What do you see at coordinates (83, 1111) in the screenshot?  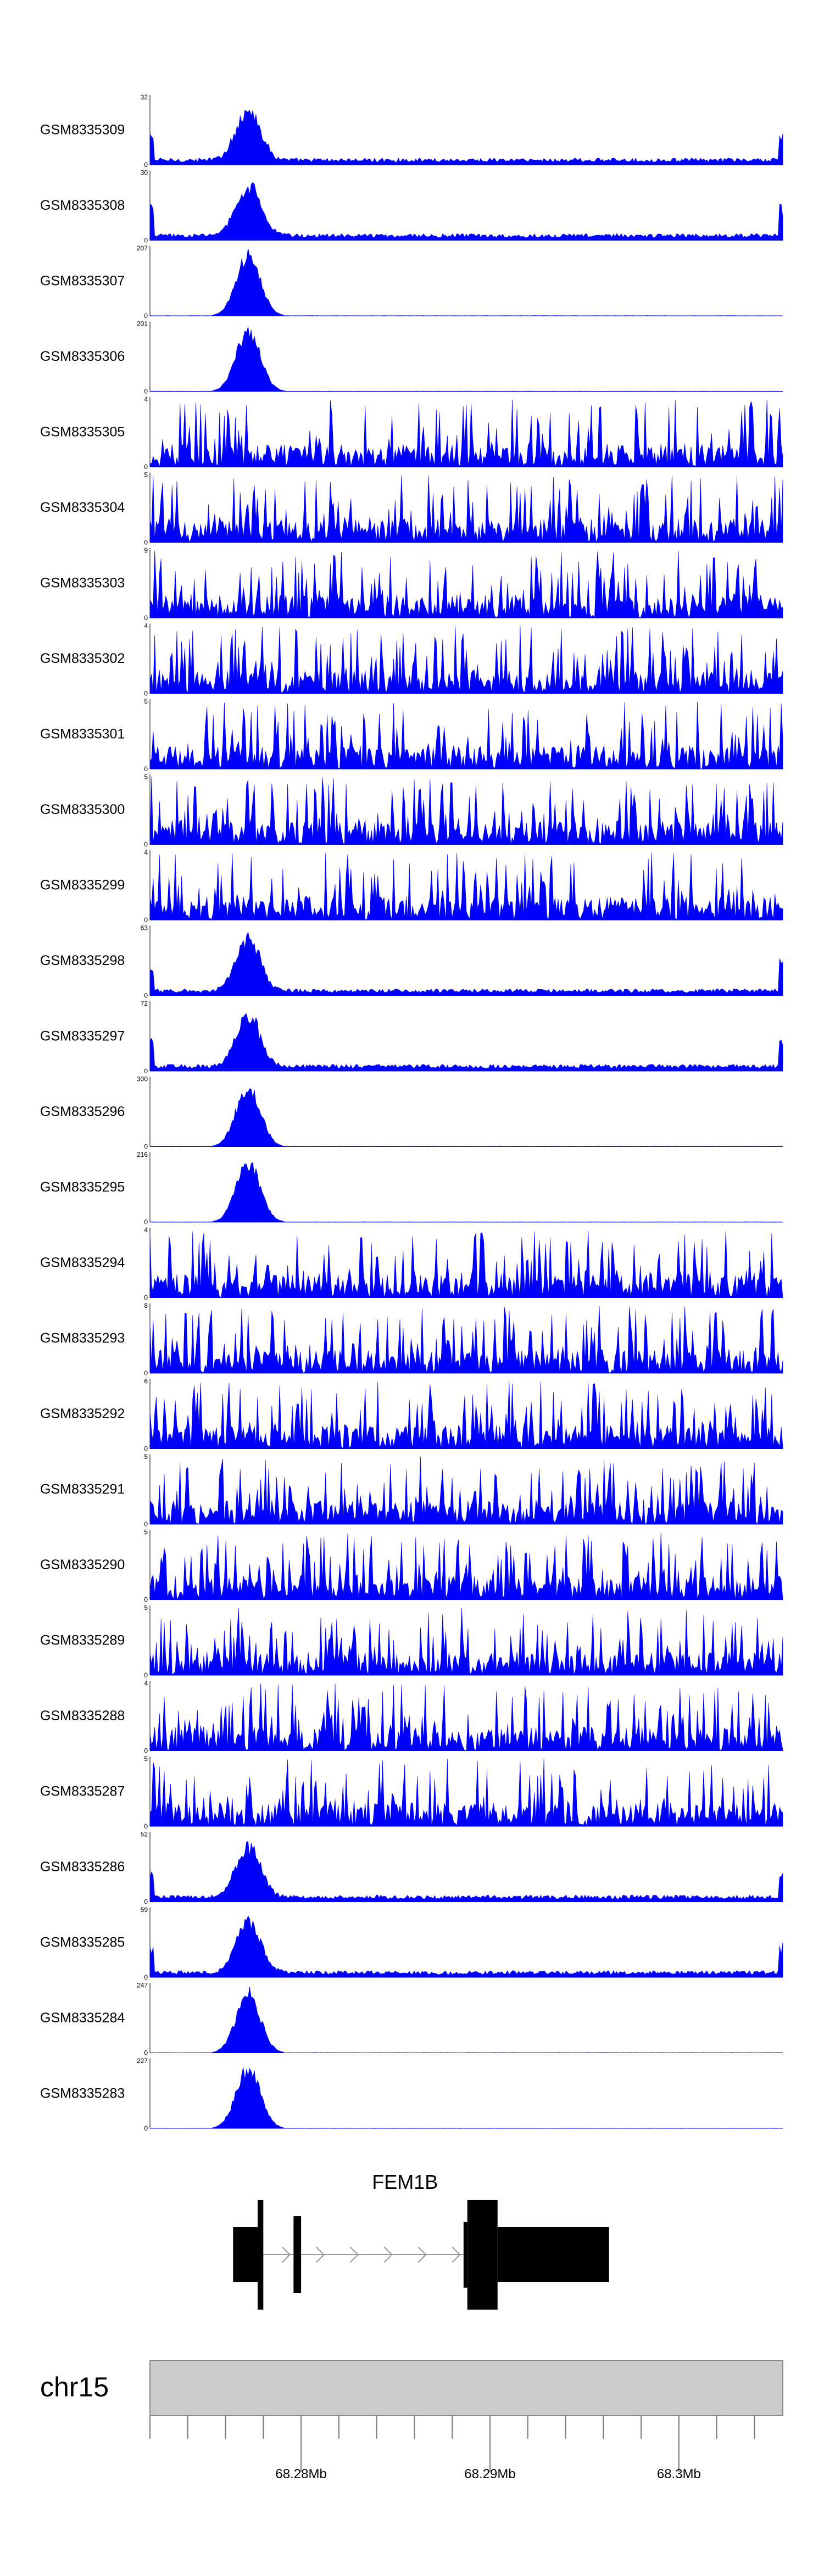 I see `track-label: GSM8335296` at bounding box center [83, 1111].